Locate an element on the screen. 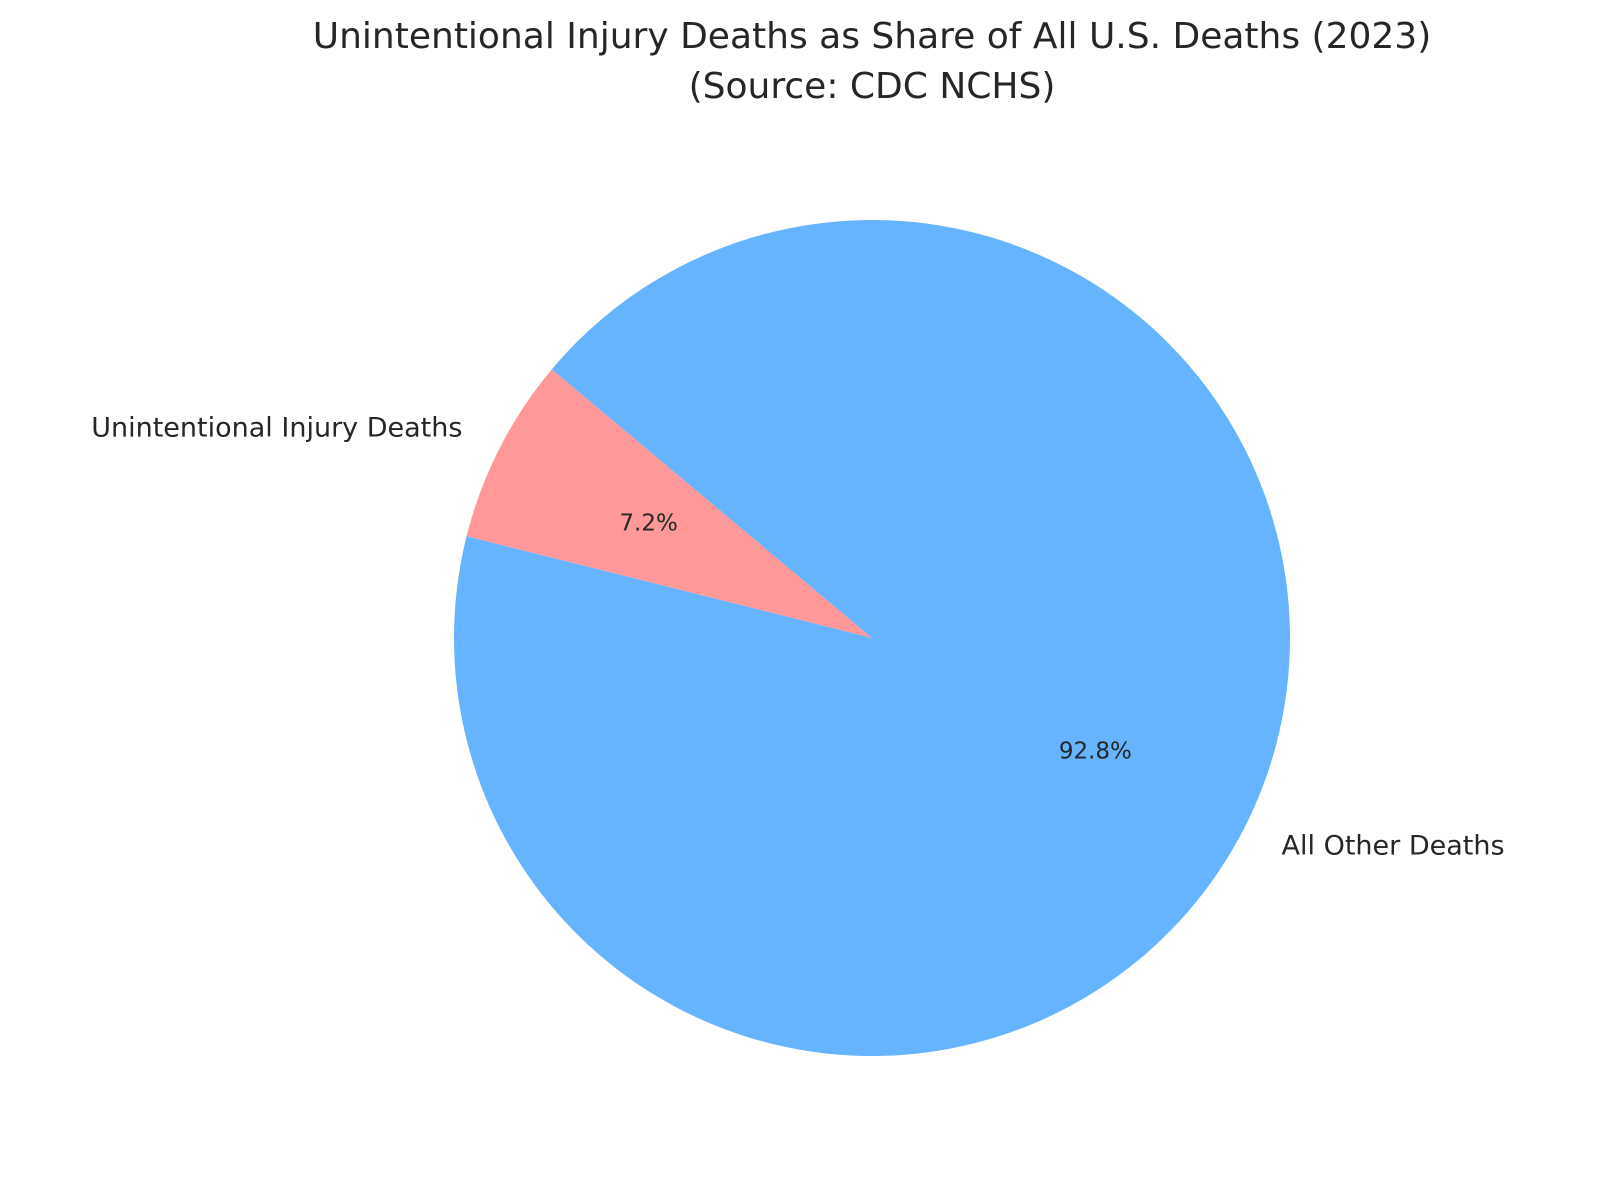  slice-label: All Other Deaths is located at coordinates (1393, 846).